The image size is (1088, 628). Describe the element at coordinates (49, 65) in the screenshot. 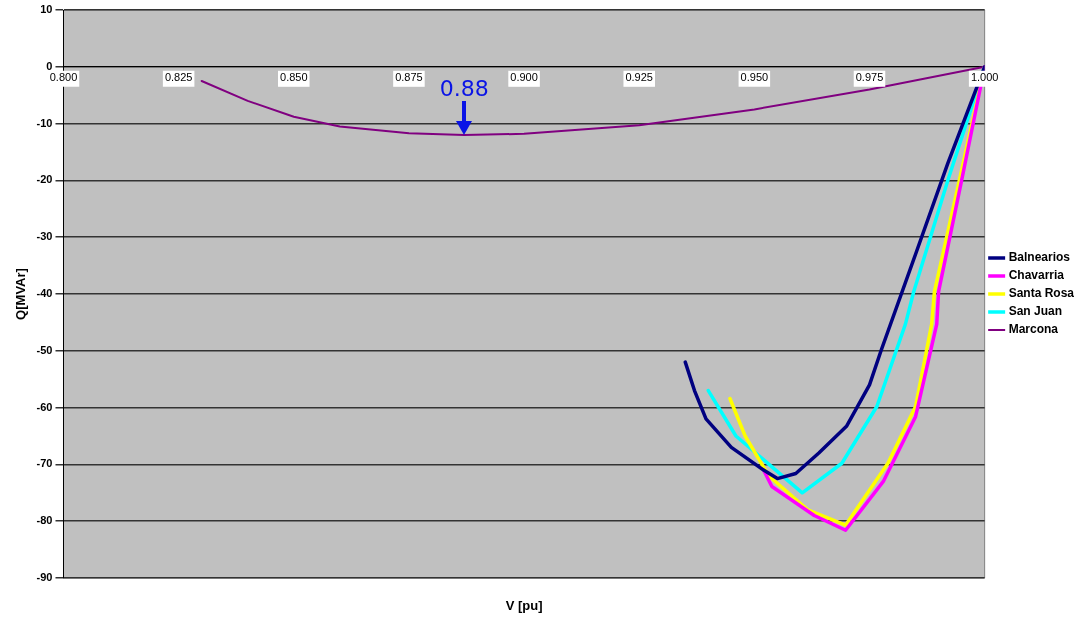

I see `y-tick-label: 0` at that location.